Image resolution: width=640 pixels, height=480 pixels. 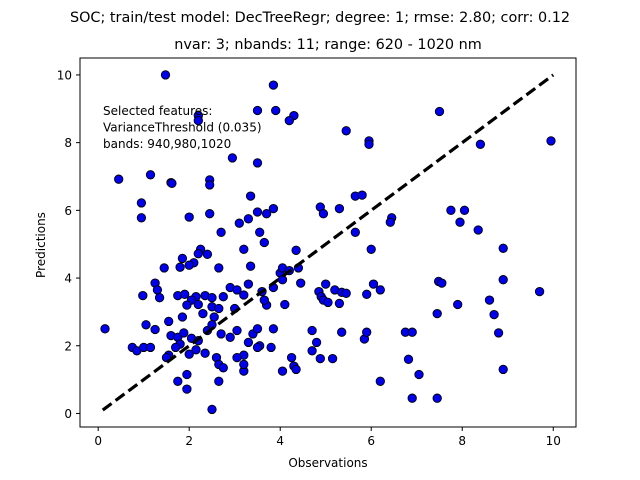 What do you see at coordinates (68, 346) in the screenshot?
I see `y-tick-label-2: 2` at bounding box center [68, 346].